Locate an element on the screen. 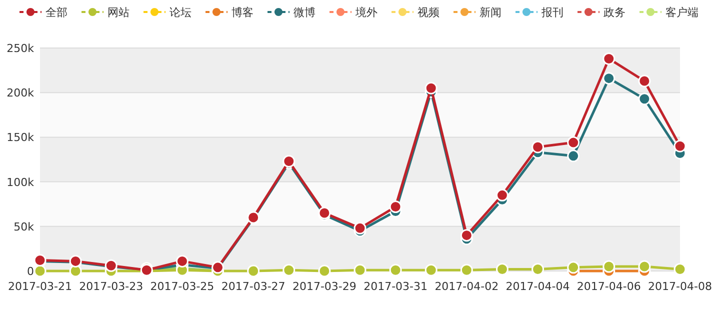  y-tick-label: 100k is located at coordinates (20, 182).